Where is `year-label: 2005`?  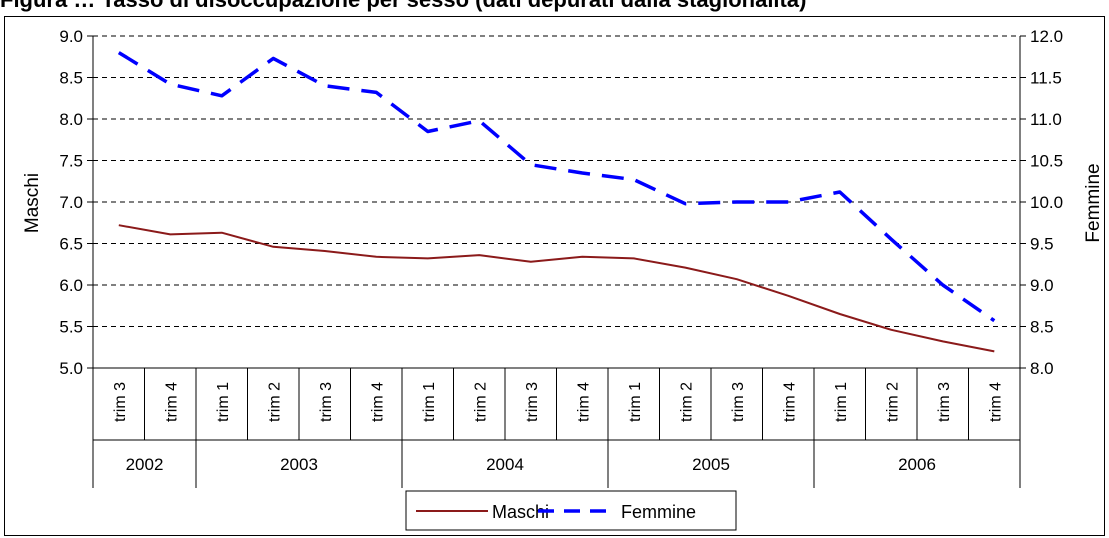 year-label: 2005 is located at coordinates (711, 464).